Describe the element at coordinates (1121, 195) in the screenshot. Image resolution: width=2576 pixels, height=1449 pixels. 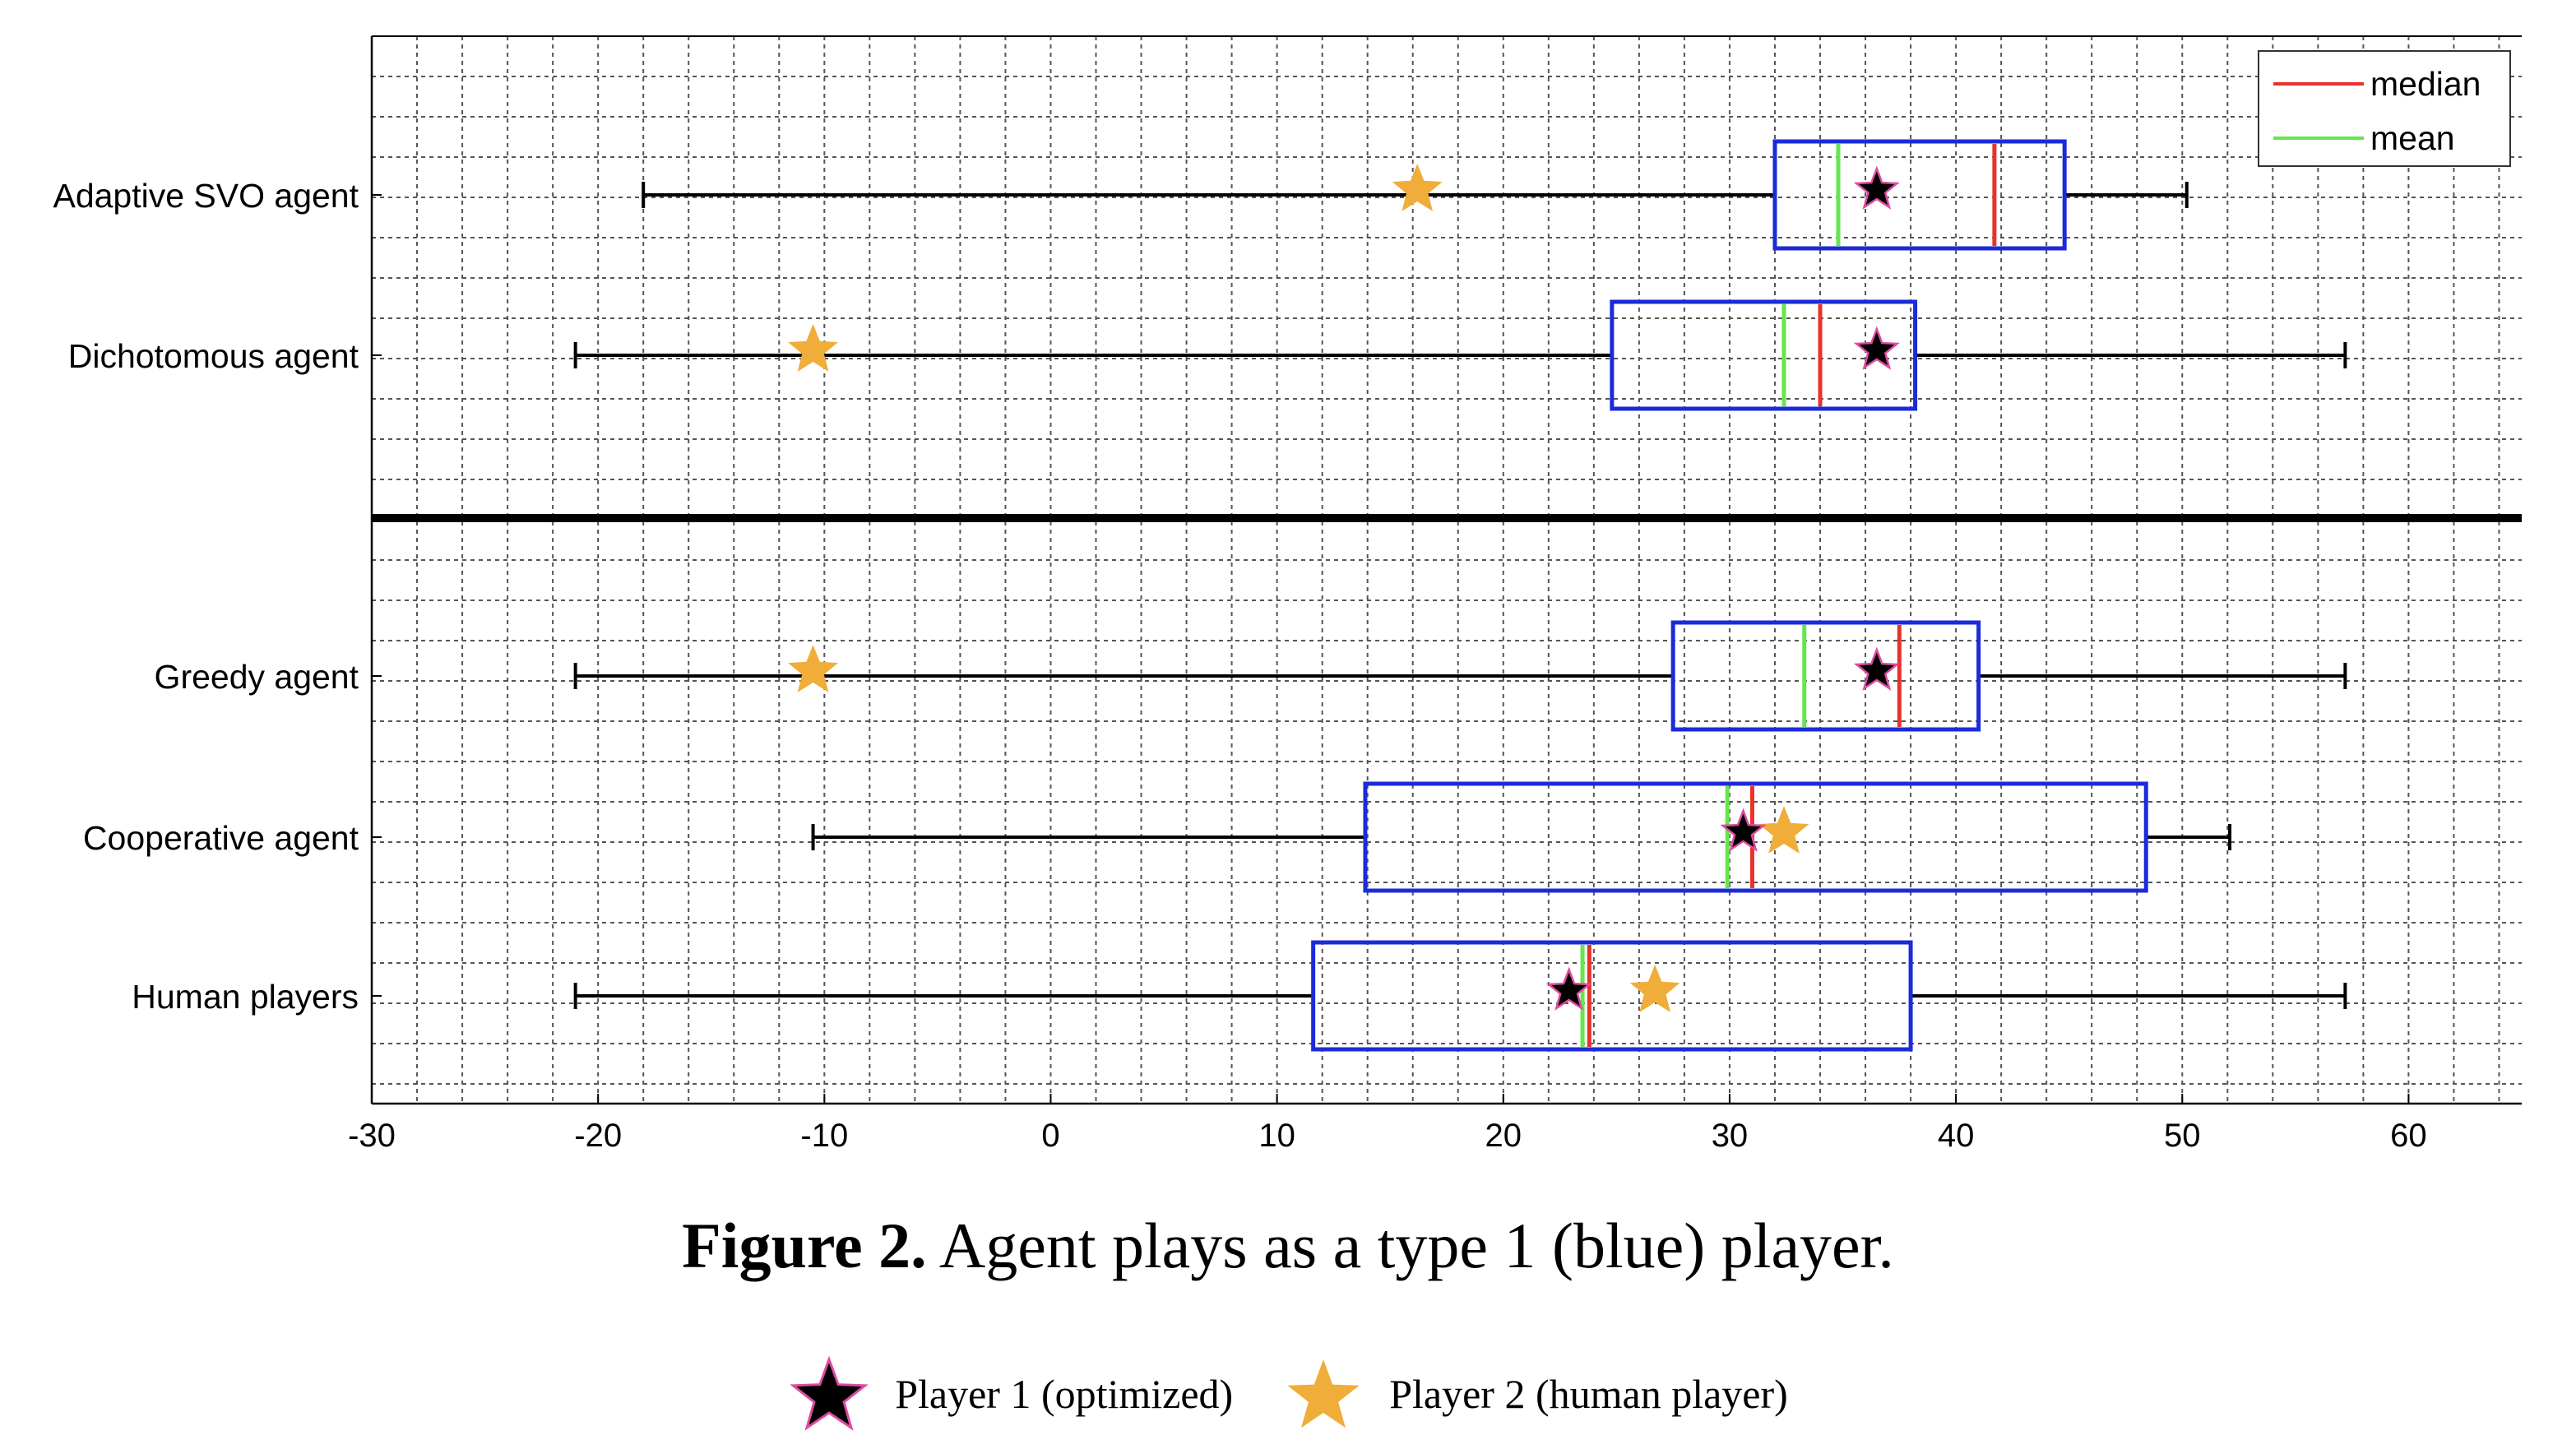
I see `box-group: Adaptive SVO agent` at that location.